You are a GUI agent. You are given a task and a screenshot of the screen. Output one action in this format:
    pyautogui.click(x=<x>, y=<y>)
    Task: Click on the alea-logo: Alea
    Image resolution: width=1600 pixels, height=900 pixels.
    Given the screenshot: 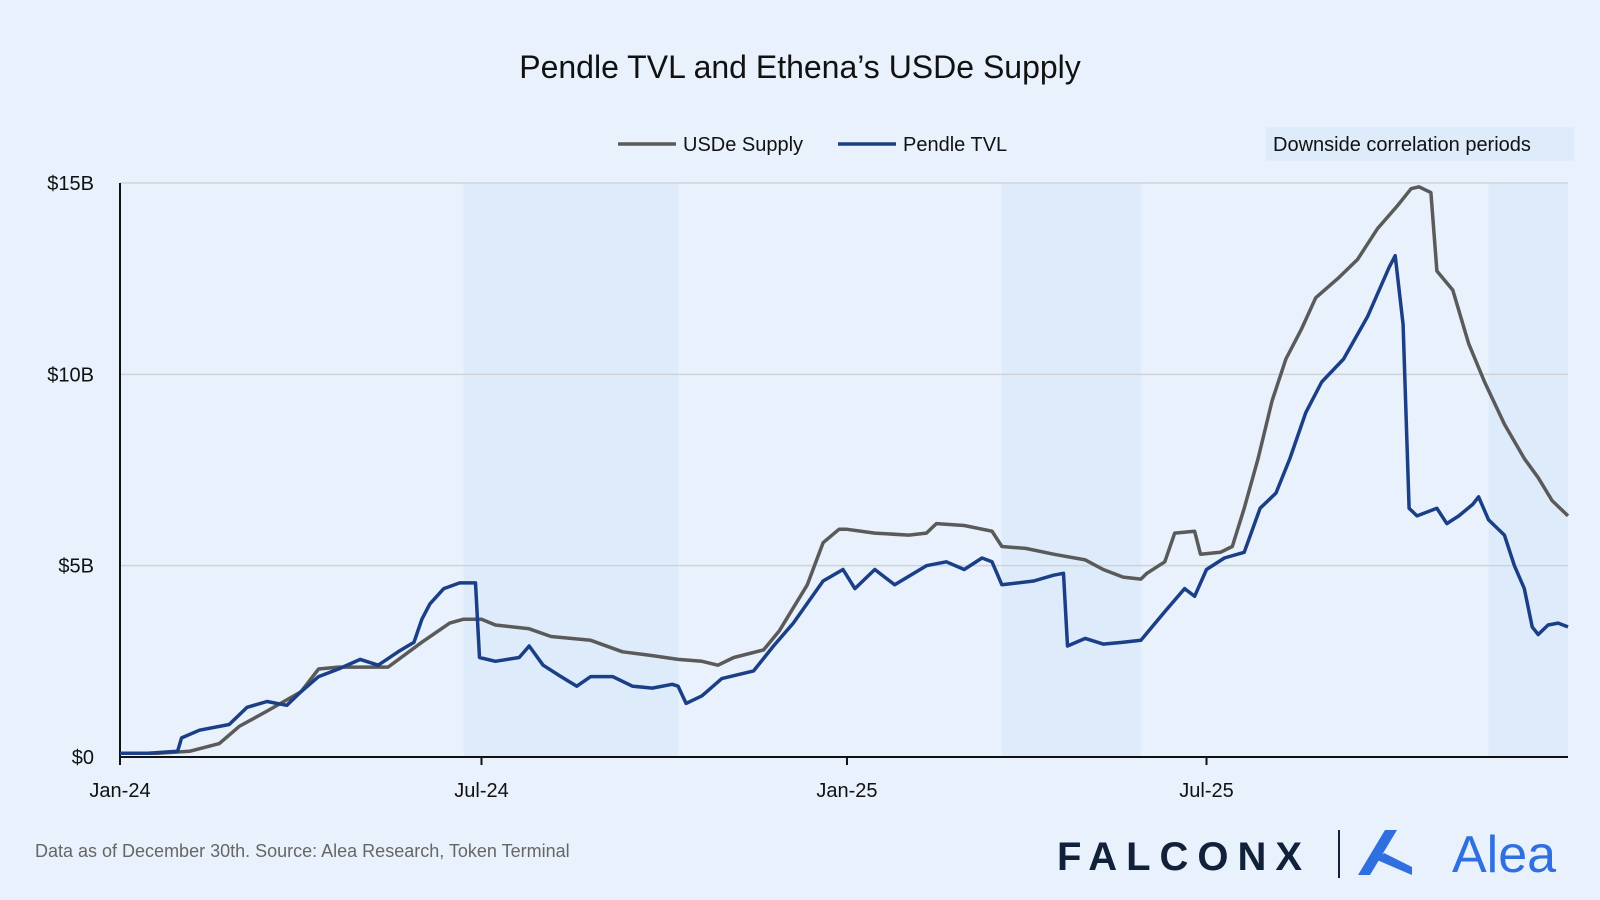 What is the action you would take?
    pyautogui.click(x=1457, y=855)
    